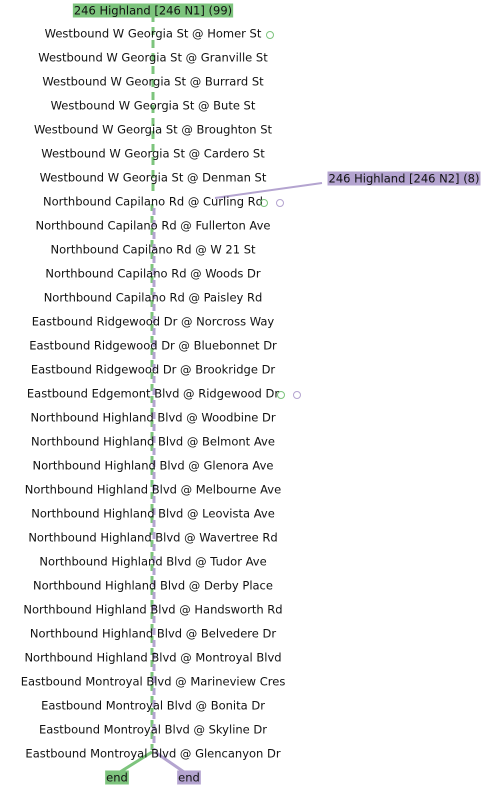  I want to click on timing-icons, so click(280, 215).